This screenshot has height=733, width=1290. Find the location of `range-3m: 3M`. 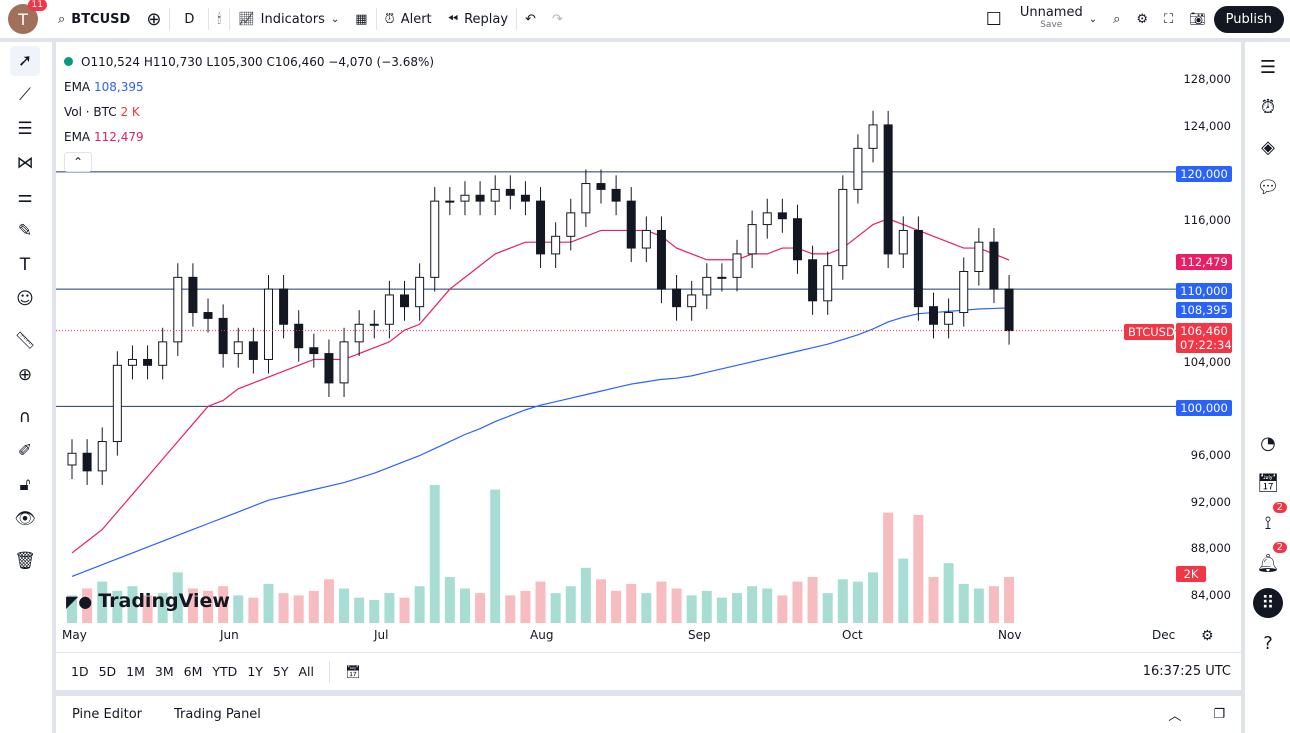

range-3m: 3M is located at coordinates (164, 671).